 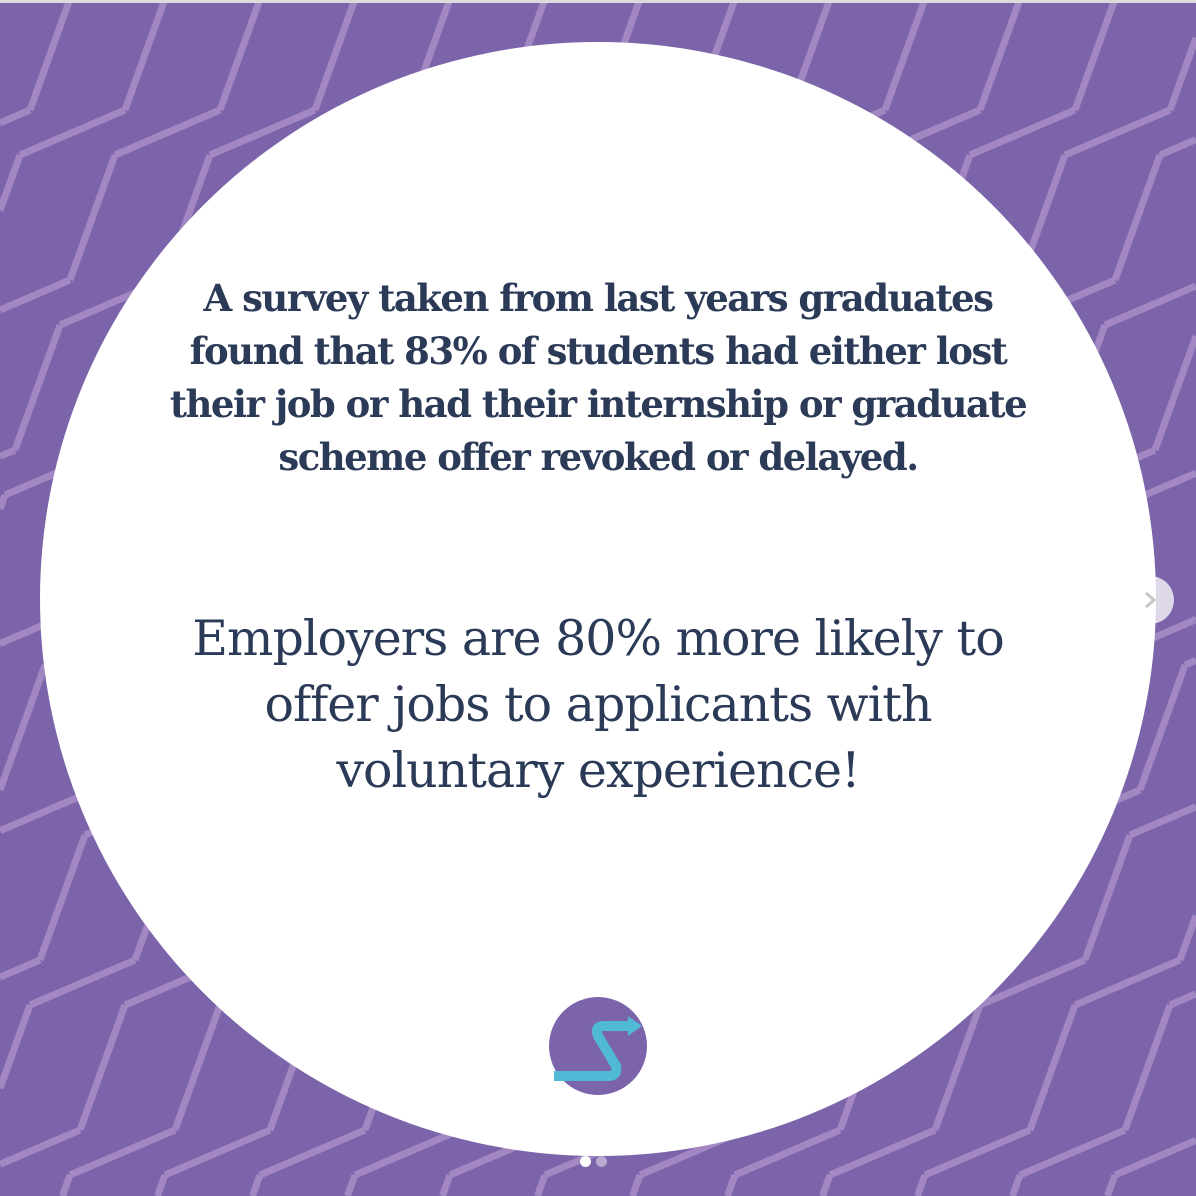 I want to click on s-arrow-logo-icon, so click(x=598, y=1046).